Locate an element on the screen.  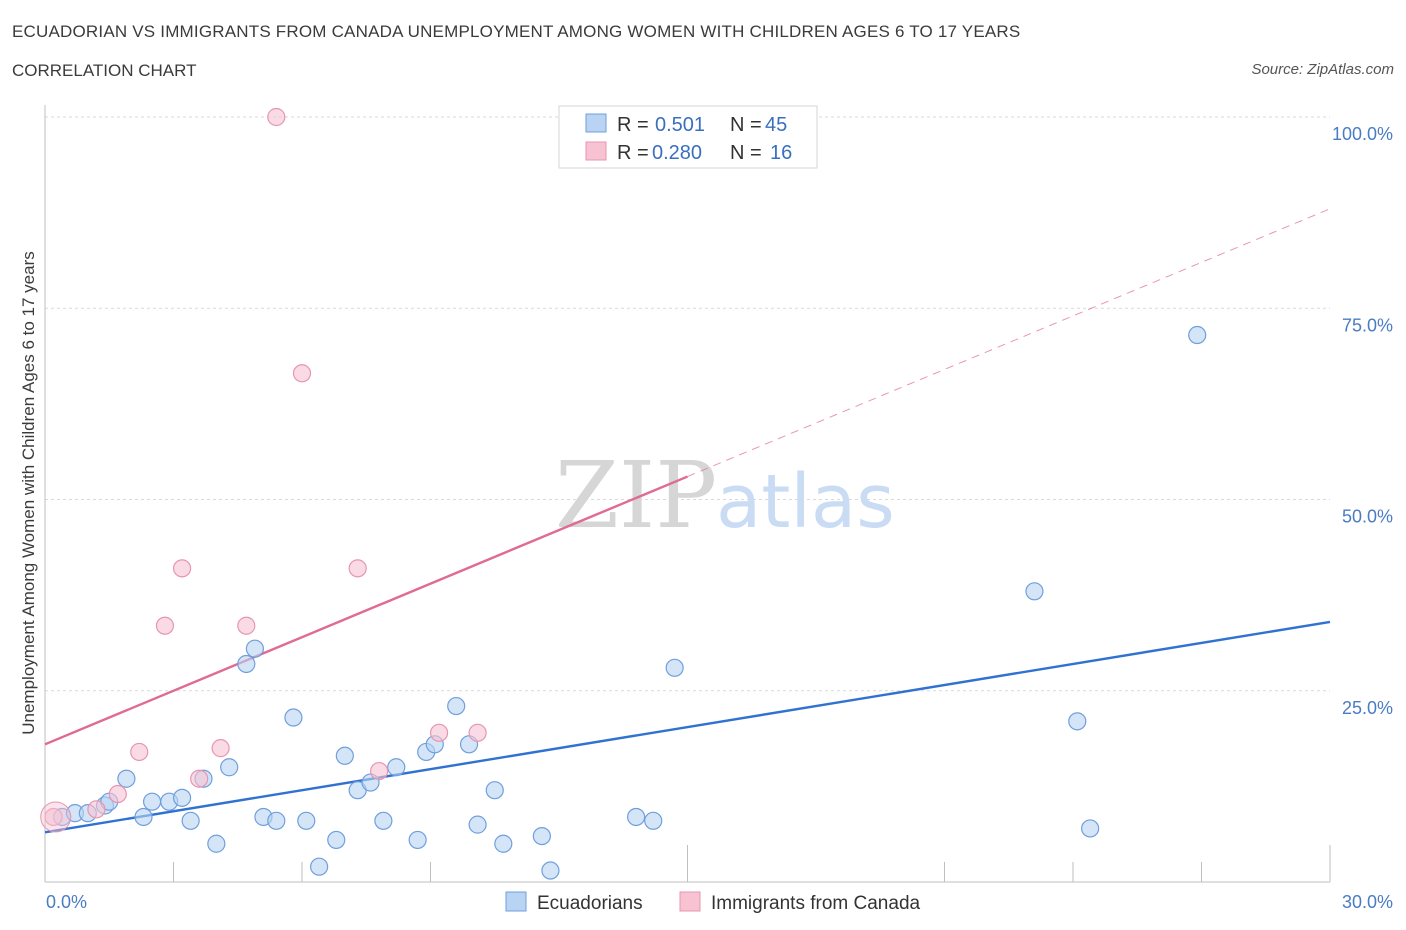
point-cluster-origin is located at coordinates (56, 817).